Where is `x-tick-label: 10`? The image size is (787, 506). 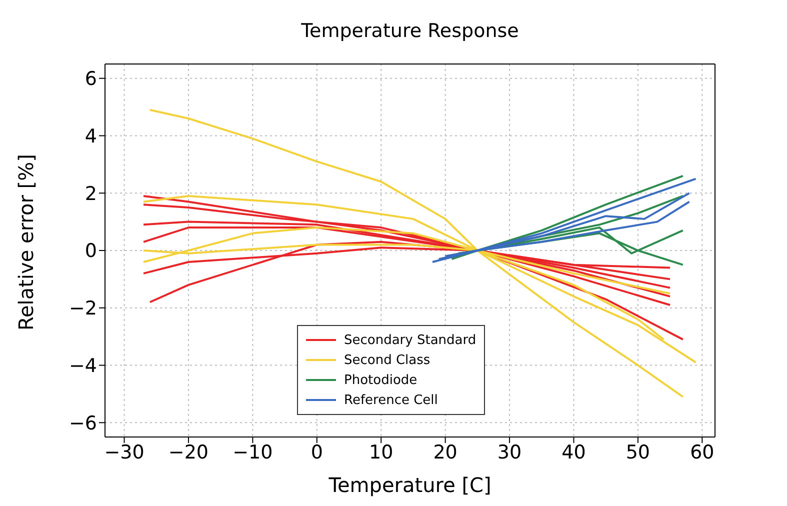
x-tick-label: 10 is located at coordinates (381, 452).